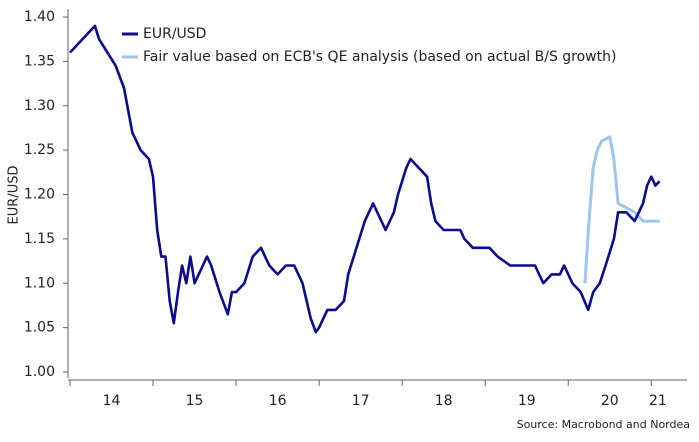 The height and width of the screenshot is (442, 699). What do you see at coordinates (39, 61) in the screenshot?
I see `y-tick-label: 1.35` at bounding box center [39, 61].